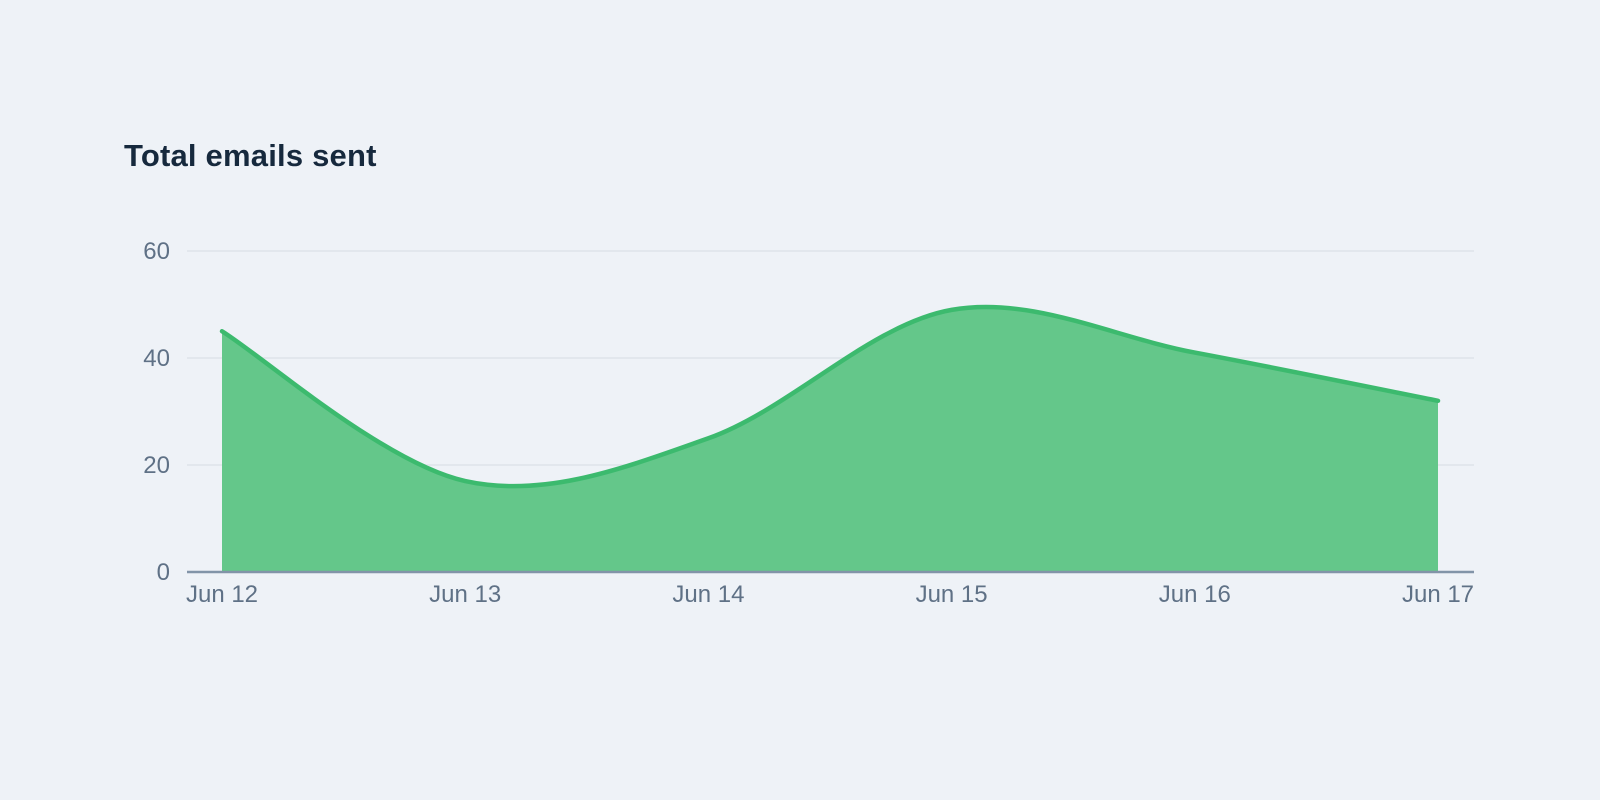 The width and height of the screenshot is (1600, 800). What do you see at coordinates (156, 251) in the screenshot?
I see `y-axis-label: 60` at bounding box center [156, 251].